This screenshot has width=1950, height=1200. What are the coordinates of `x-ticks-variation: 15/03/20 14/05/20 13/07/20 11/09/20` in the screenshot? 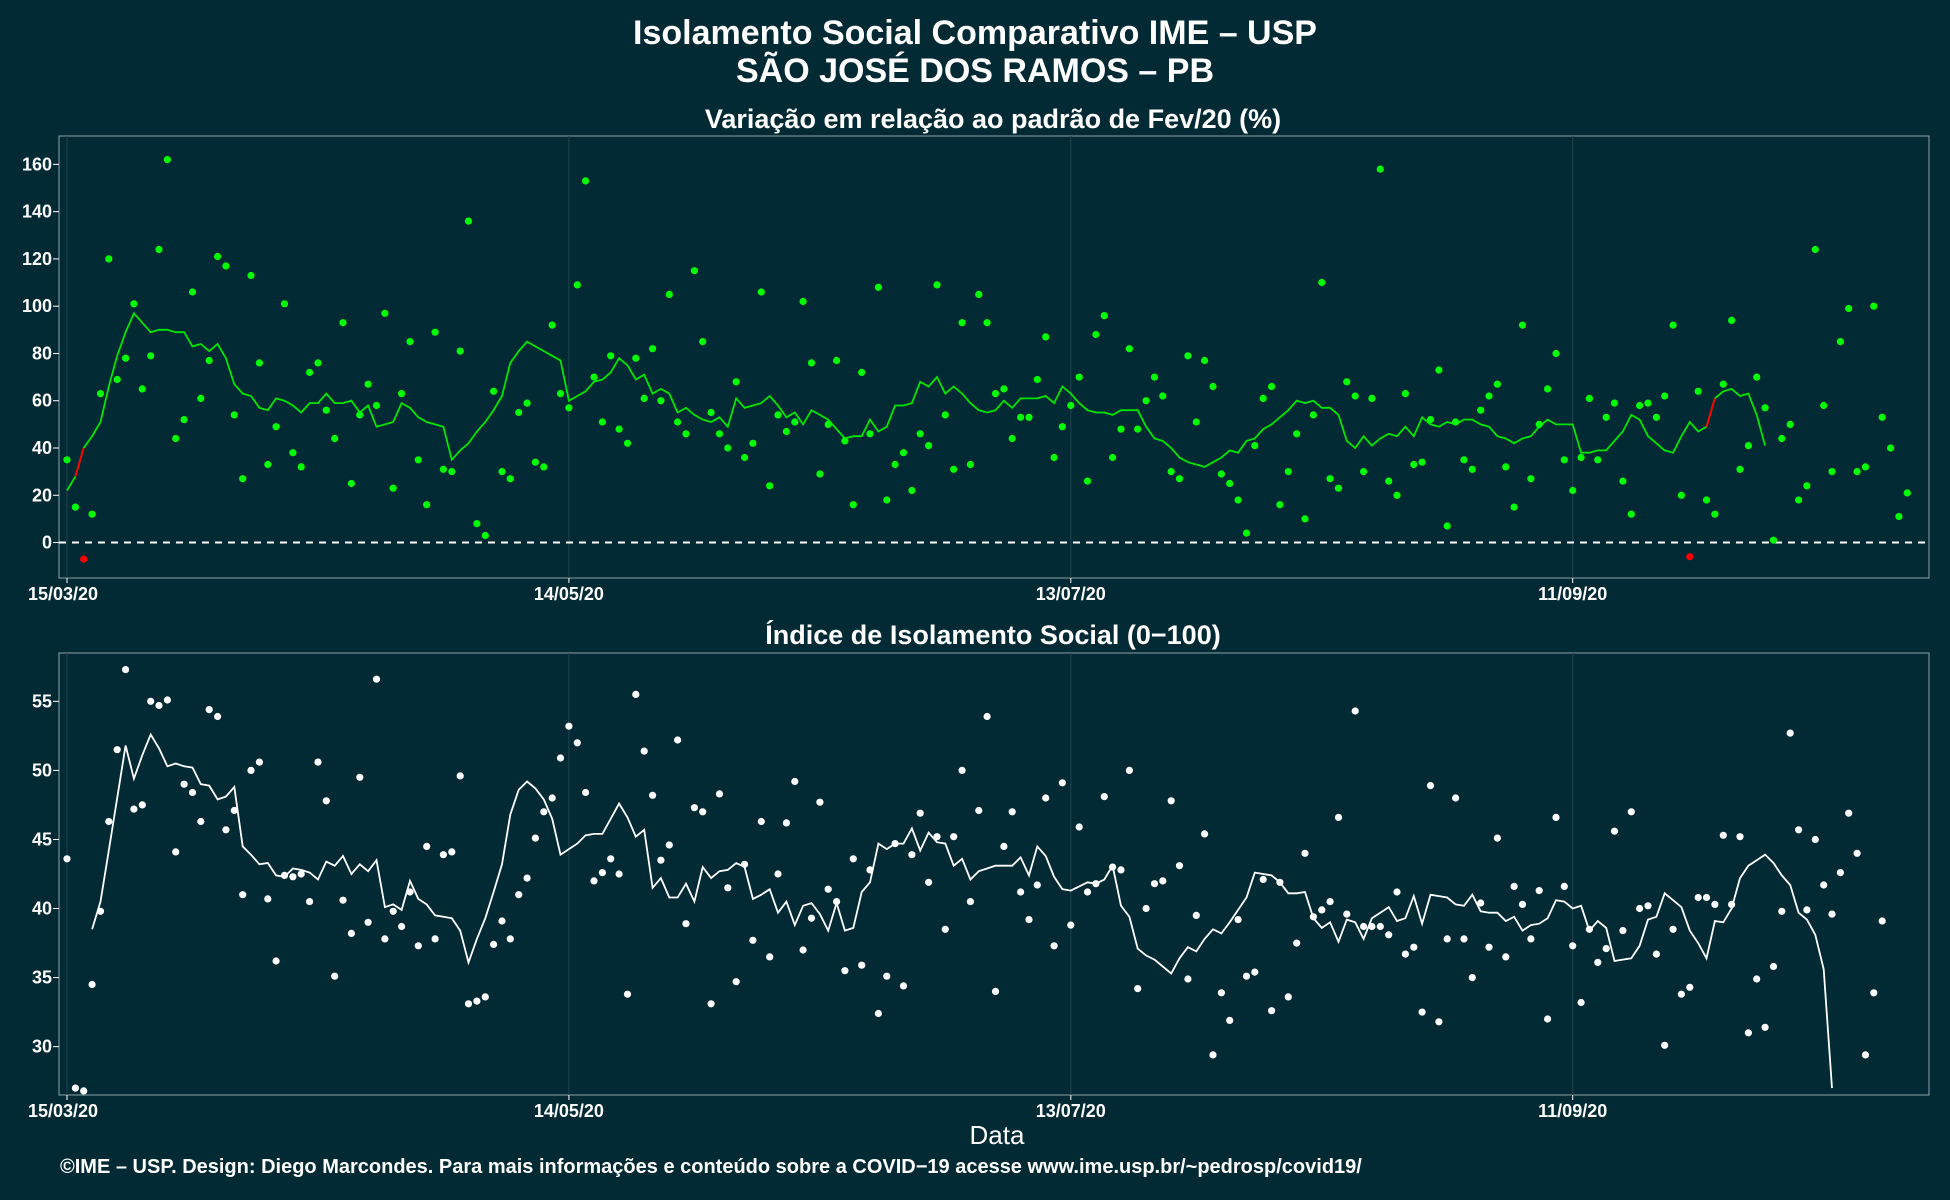 It's located at (817, 591).